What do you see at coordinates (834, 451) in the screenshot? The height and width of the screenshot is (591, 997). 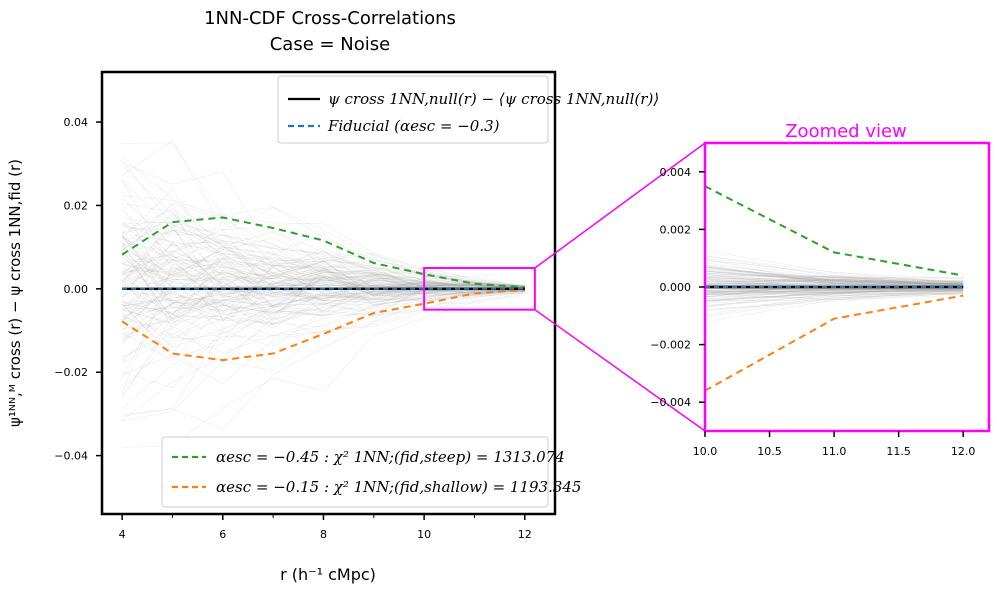 I see `x-tick-label: 11.0` at bounding box center [834, 451].